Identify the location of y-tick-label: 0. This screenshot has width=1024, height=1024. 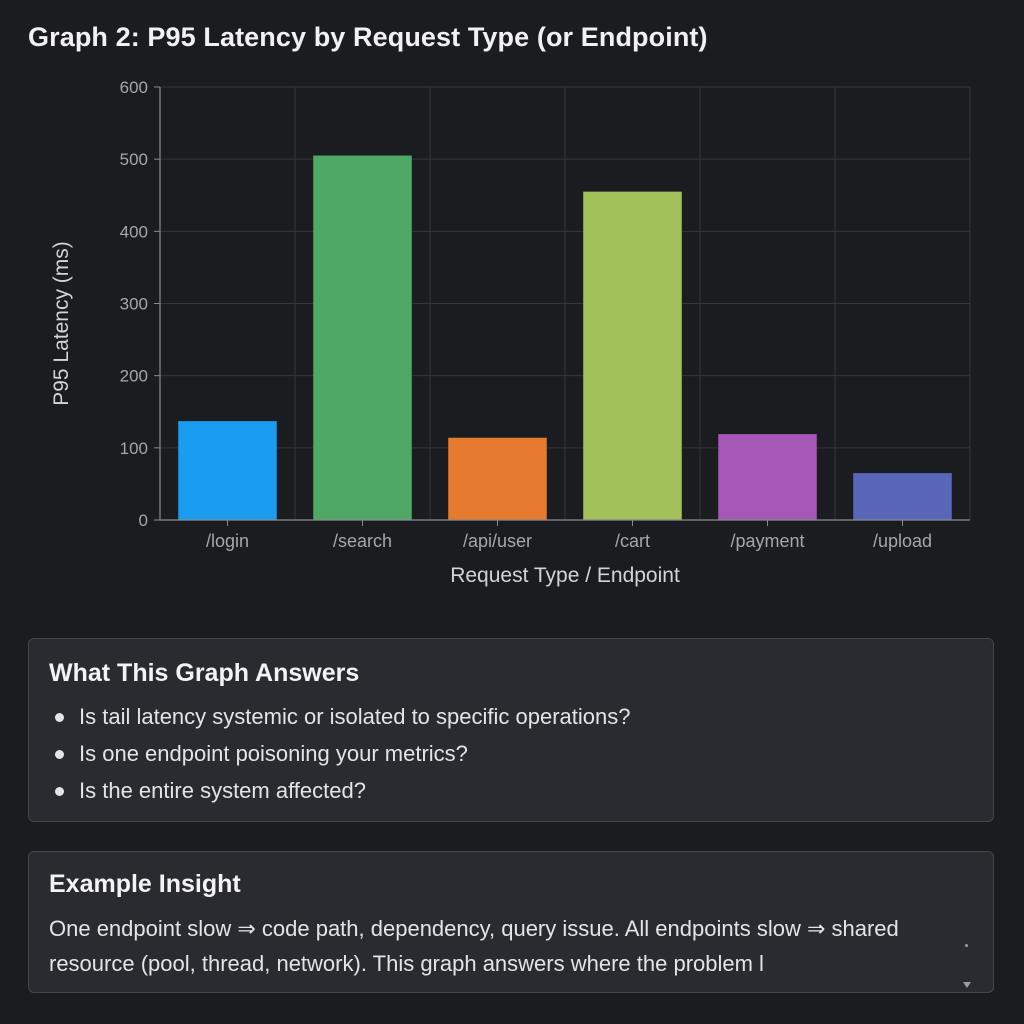
(143, 520).